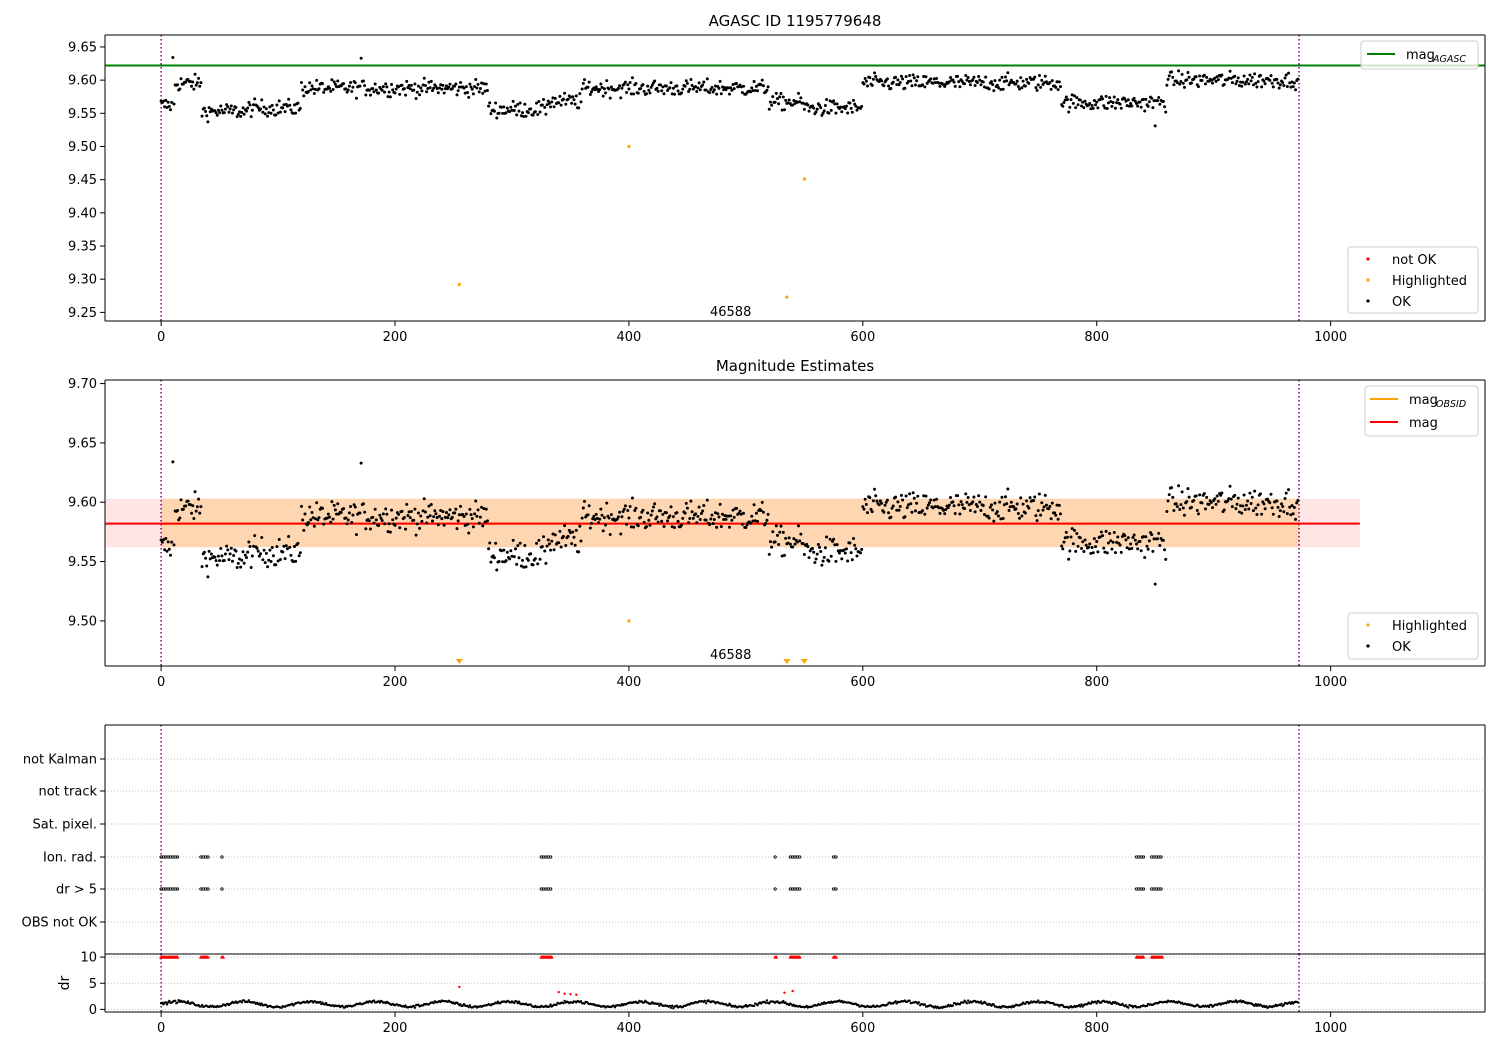 Image resolution: width=1500 pixels, height=1050 pixels. What do you see at coordinates (65, 825) in the screenshot?
I see `category-label: Sat. pixel.` at bounding box center [65, 825].